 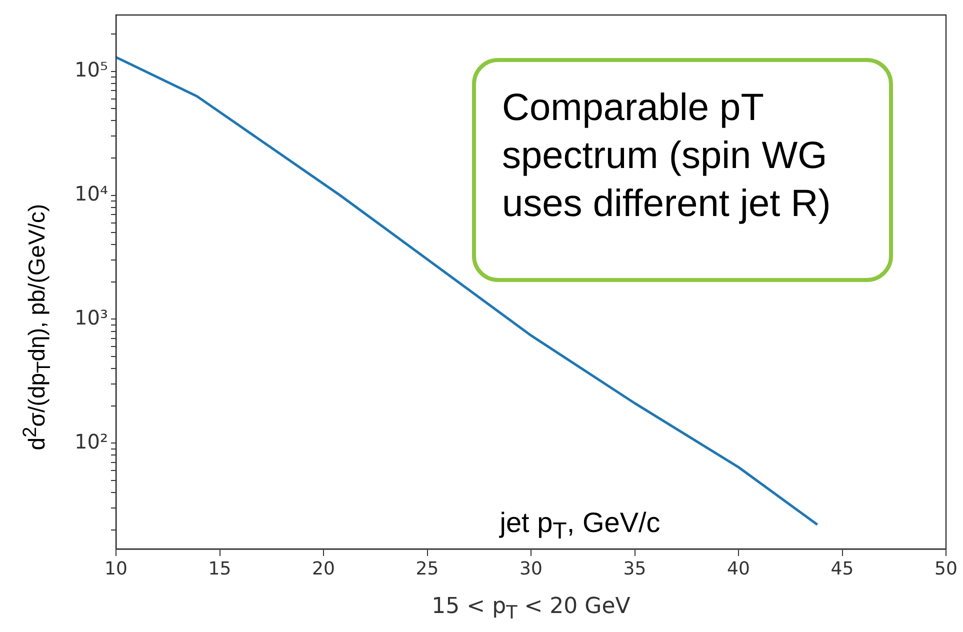 I want to click on y-tick-label: 10³, so click(x=91, y=317).